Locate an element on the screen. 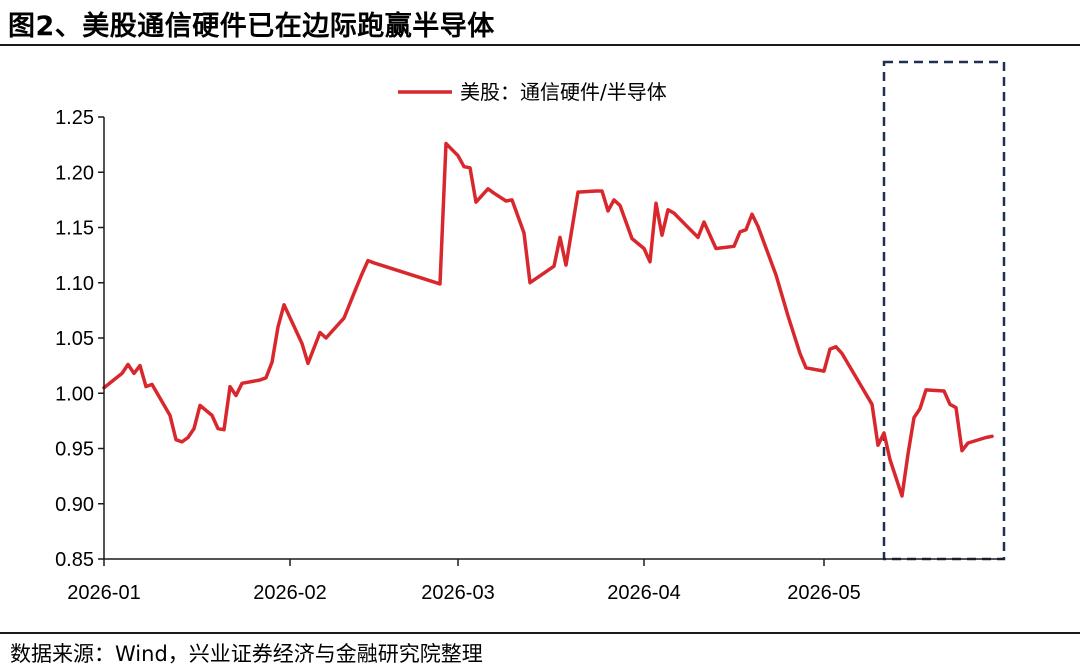 This screenshot has height=670, width=1080. y-tick-label: 1.15 is located at coordinates (74, 229).